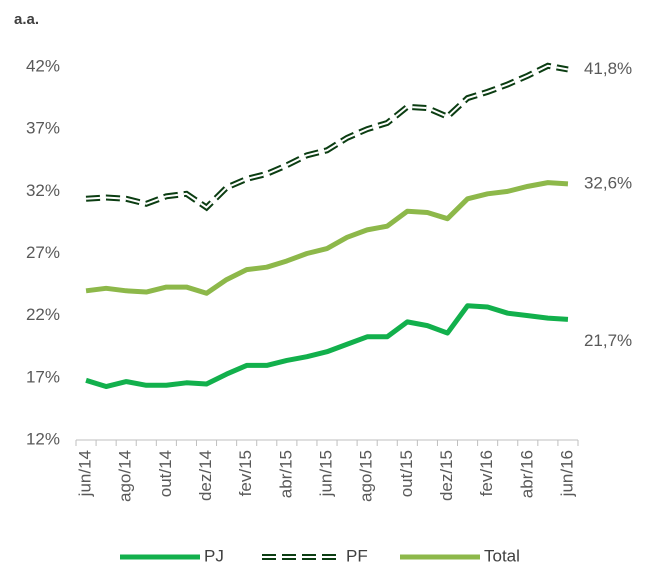 This screenshot has width=648, height=570. I want to click on y-tick-label: 27%, so click(43, 252).